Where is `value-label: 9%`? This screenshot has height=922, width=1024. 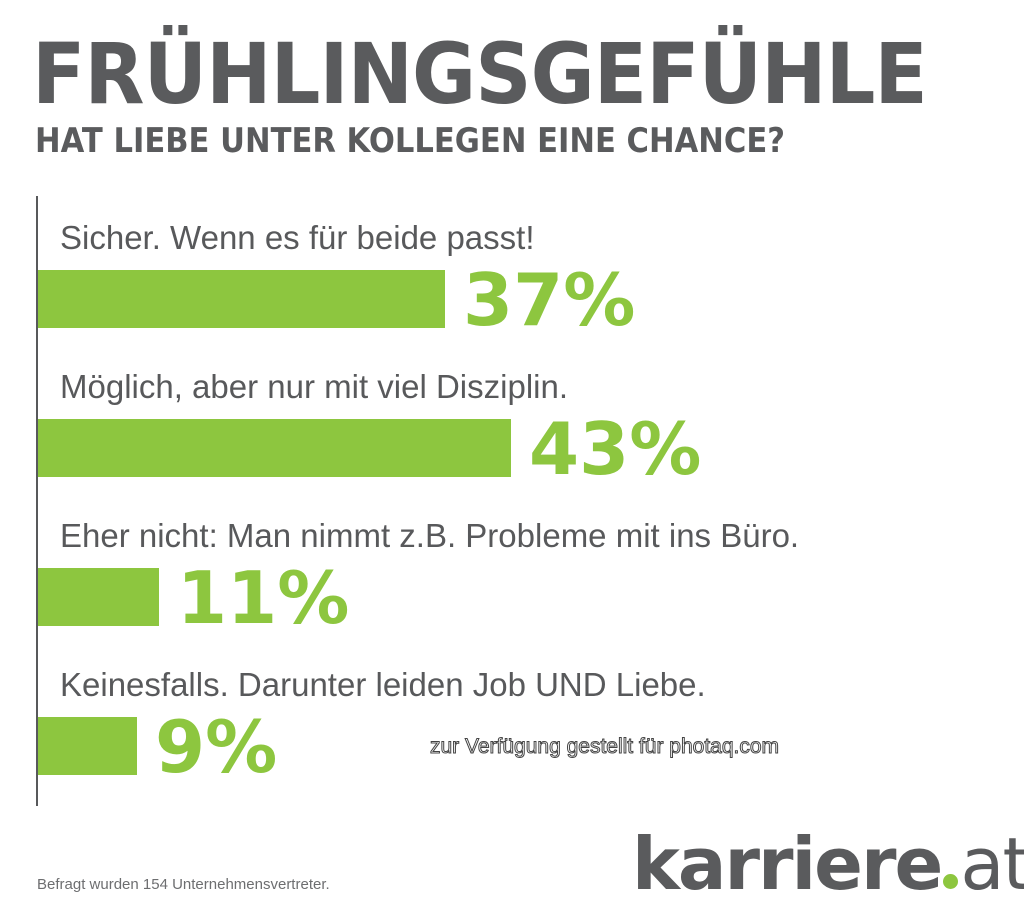 value-label: 9% is located at coordinates (216, 747).